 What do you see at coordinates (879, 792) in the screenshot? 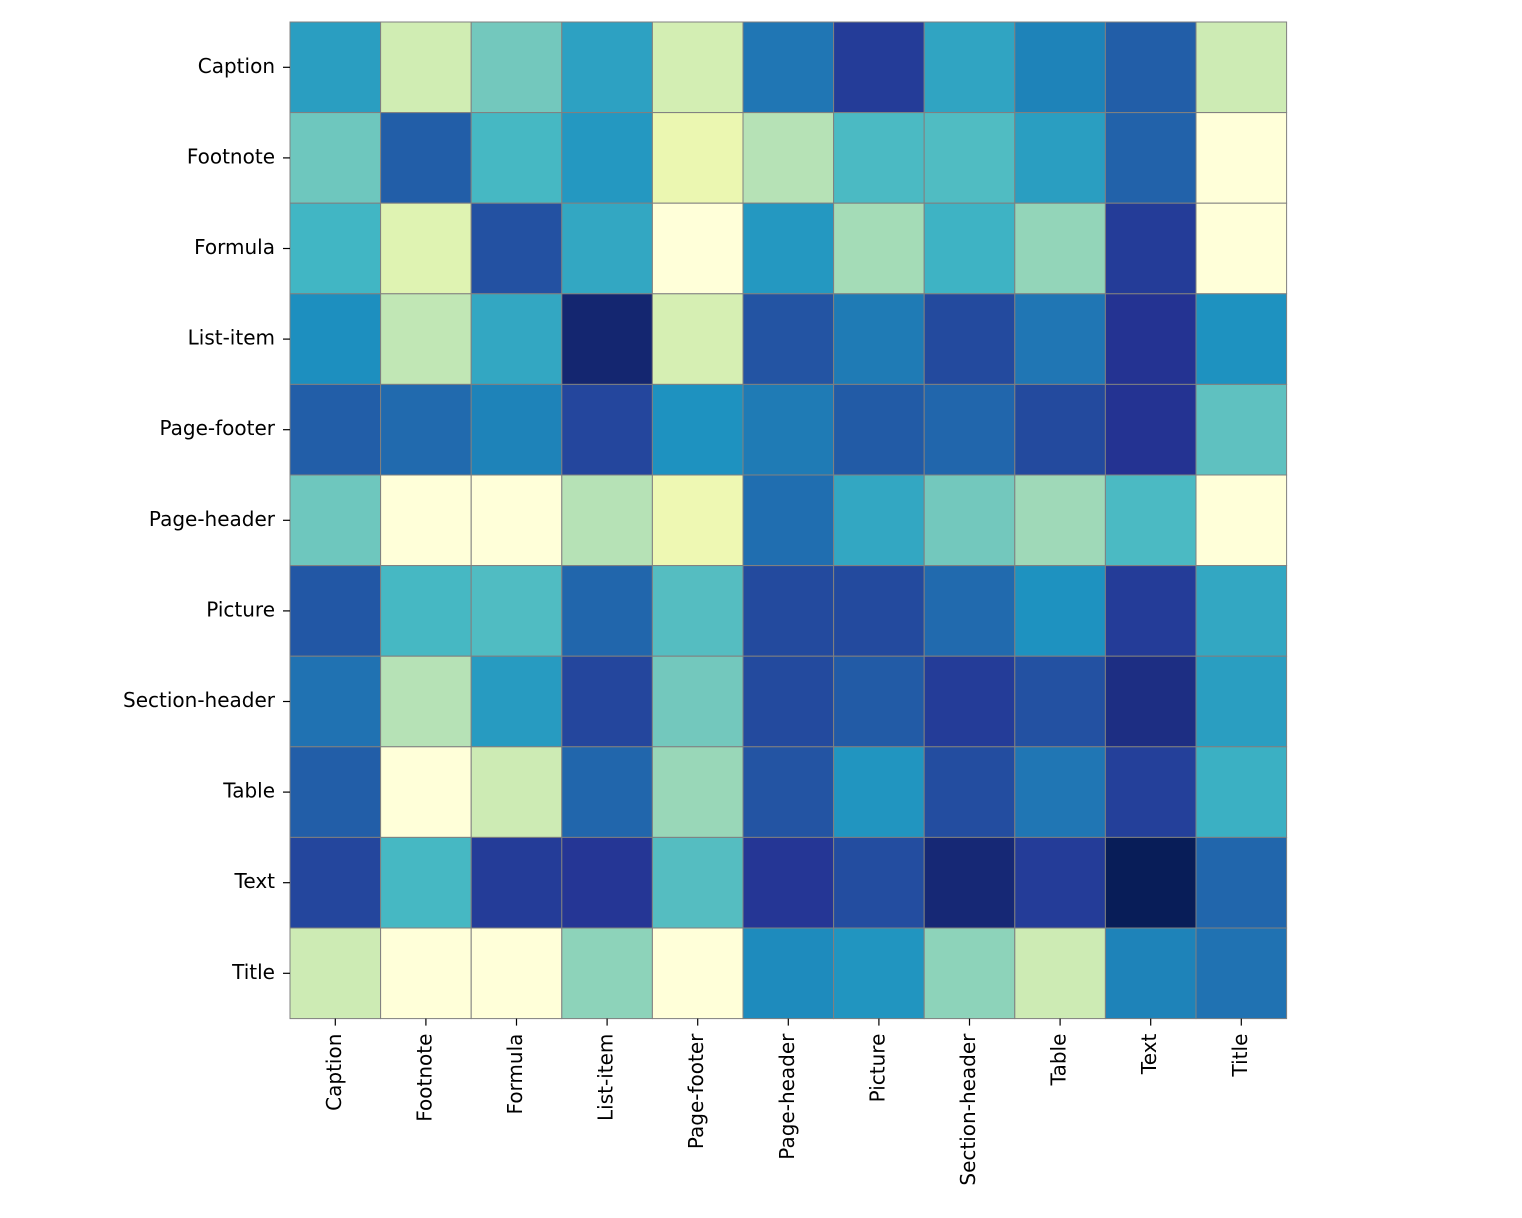
I see `heatmap-cell-table-picture` at bounding box center [879, 792].